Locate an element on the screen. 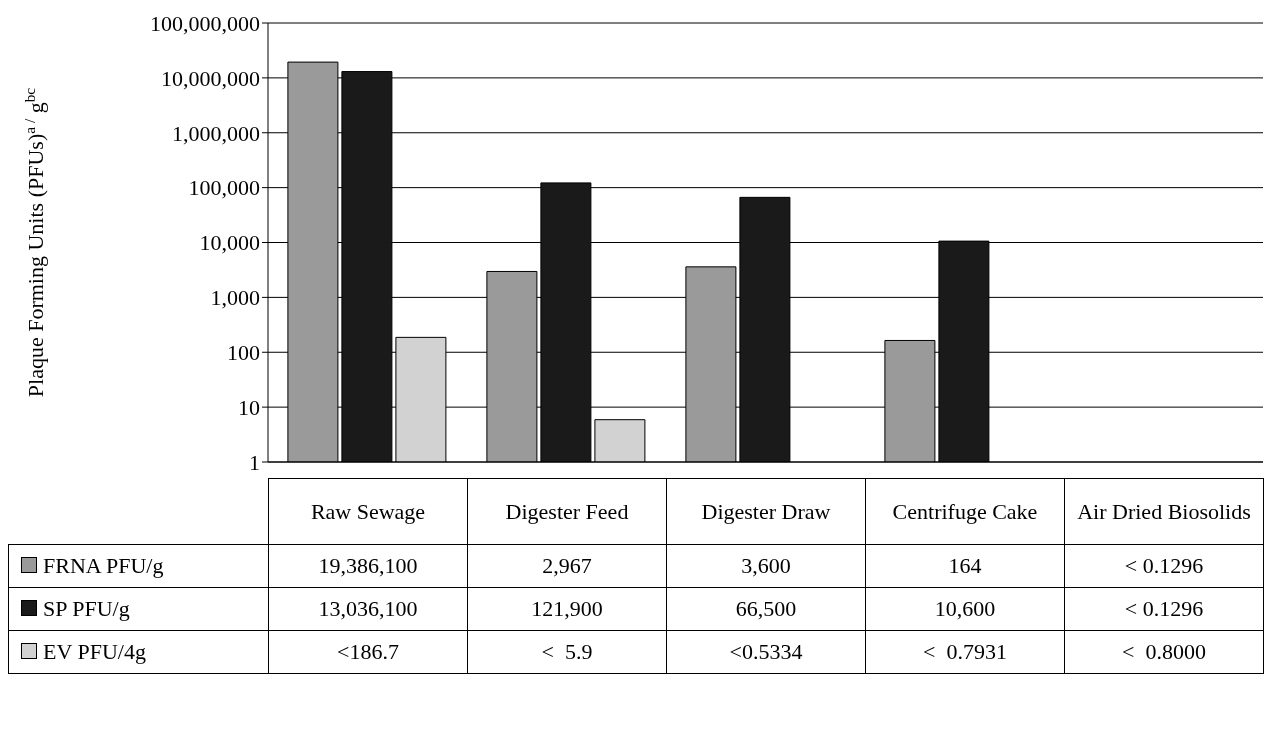 Image resolution: width=1285 pixels, height=746 pixels. y-tick-label: 10,000 is located at coordinates (229, 243).